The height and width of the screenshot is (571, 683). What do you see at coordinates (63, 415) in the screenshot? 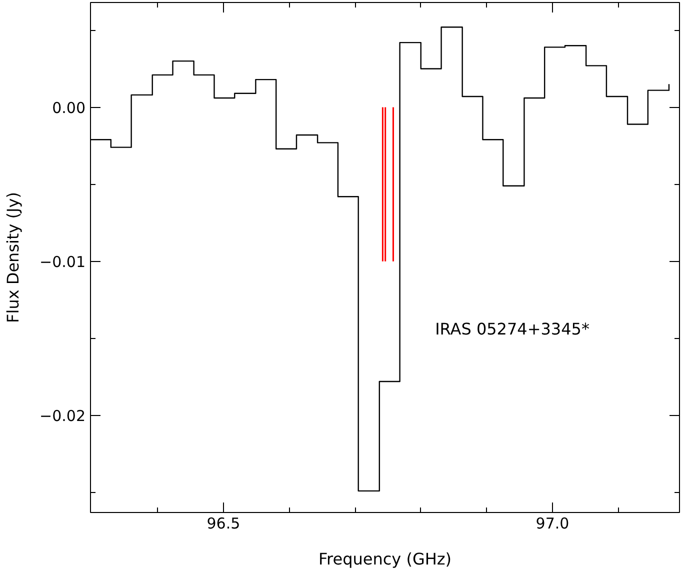
I see `y-tick-label: −0.02` at bounding box center [63, 415].